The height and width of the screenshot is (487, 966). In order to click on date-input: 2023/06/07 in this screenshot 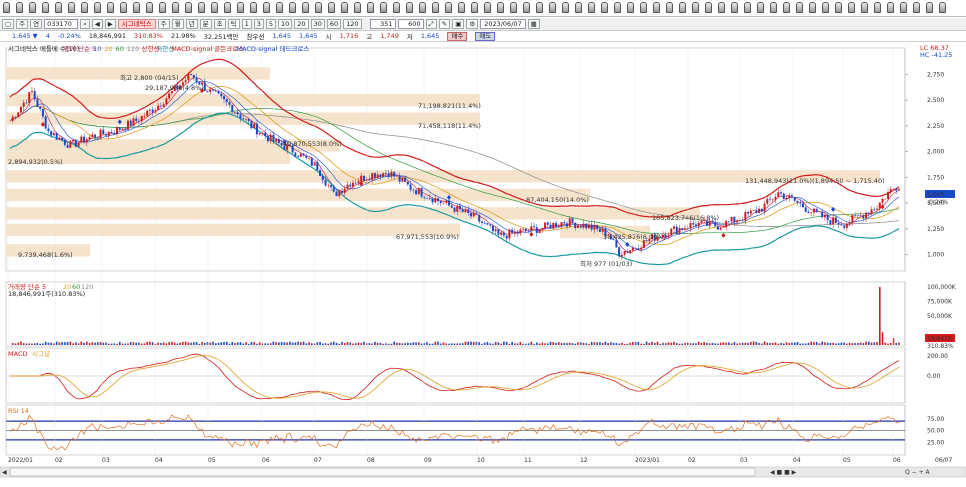, I will do `click(503, 24)`.